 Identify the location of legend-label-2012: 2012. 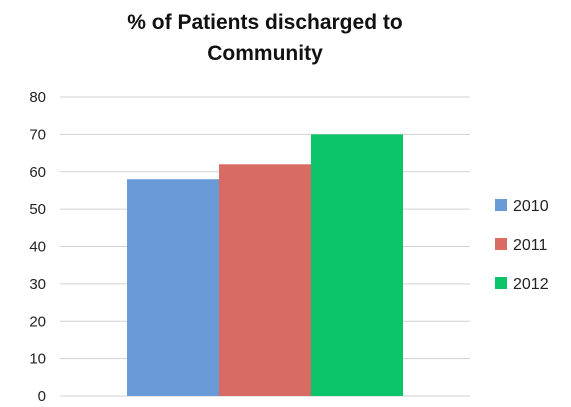
(531, 284).